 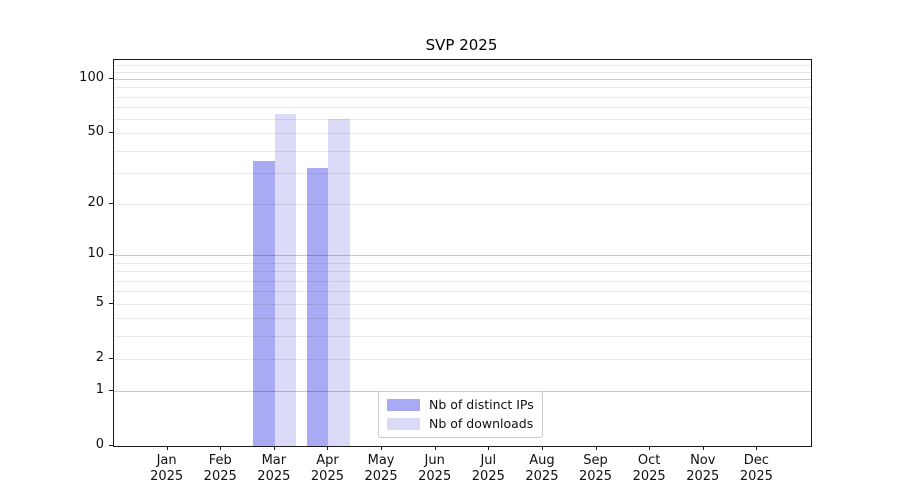 I want to click on y-tick-label: 1, so click(x=99, y=389).